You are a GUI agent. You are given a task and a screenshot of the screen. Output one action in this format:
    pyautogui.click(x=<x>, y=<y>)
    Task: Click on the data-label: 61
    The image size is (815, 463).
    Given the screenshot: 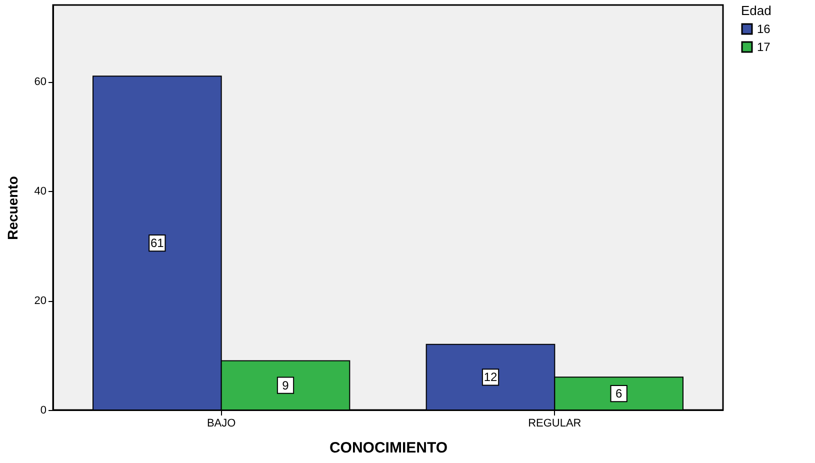 What is the action you would take?
    pyautogui.click(x=157, y=243)
    